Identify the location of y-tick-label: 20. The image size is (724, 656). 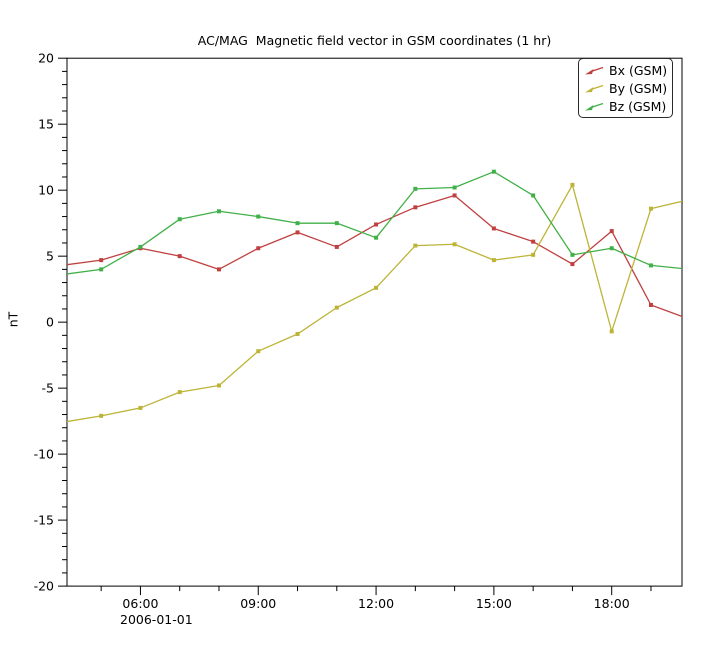
(46, 57).